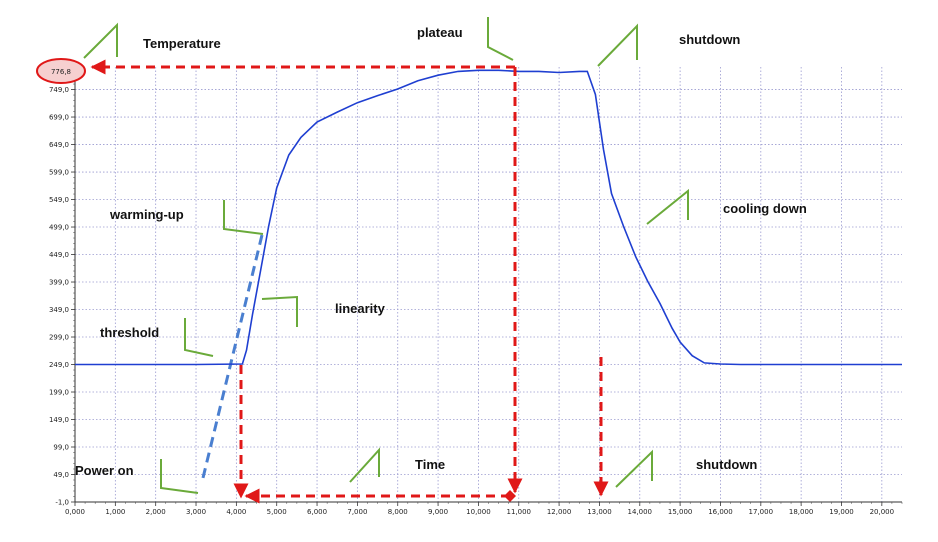 This screenshot has width=938, height=542. Describe the element at coordinates (115, 512) in the screenshot. I see `x-tick-label: 1,000` at that location.